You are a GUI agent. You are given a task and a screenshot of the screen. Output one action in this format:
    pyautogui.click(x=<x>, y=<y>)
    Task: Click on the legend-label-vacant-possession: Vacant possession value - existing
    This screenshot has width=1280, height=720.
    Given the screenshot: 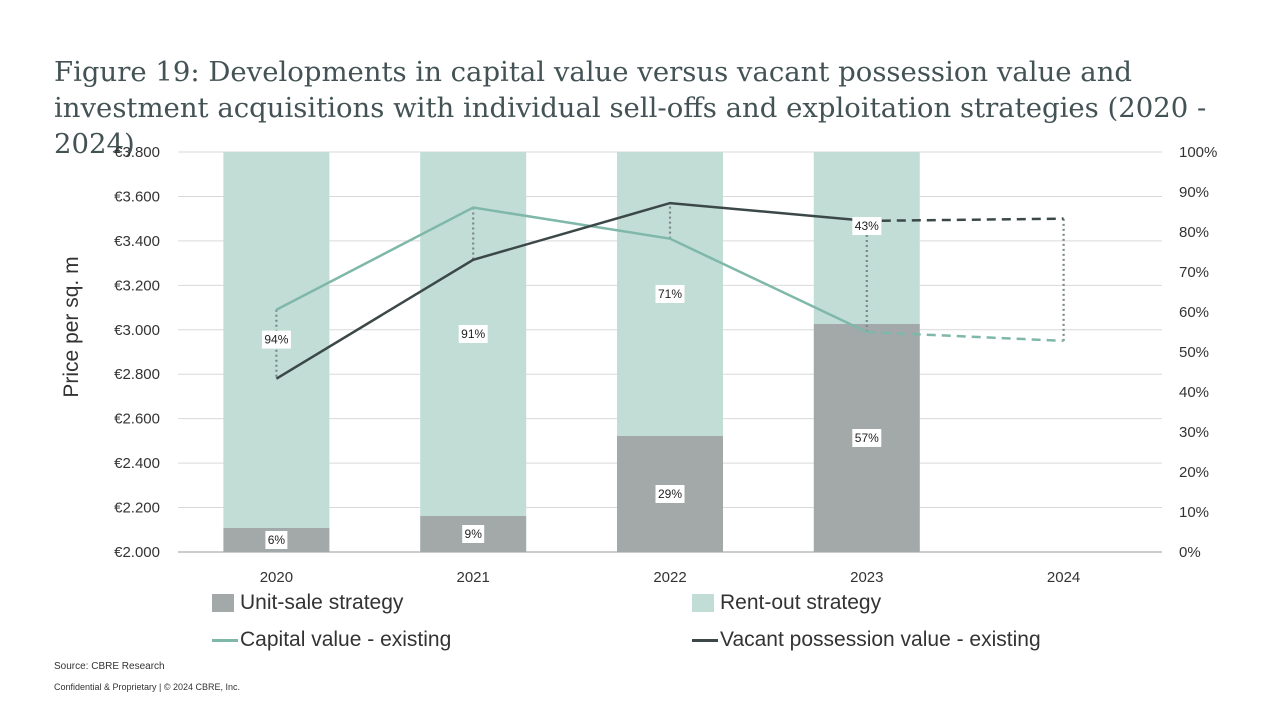 What is the action you would take?
    pyautogui.click(x=880, y=639)
    